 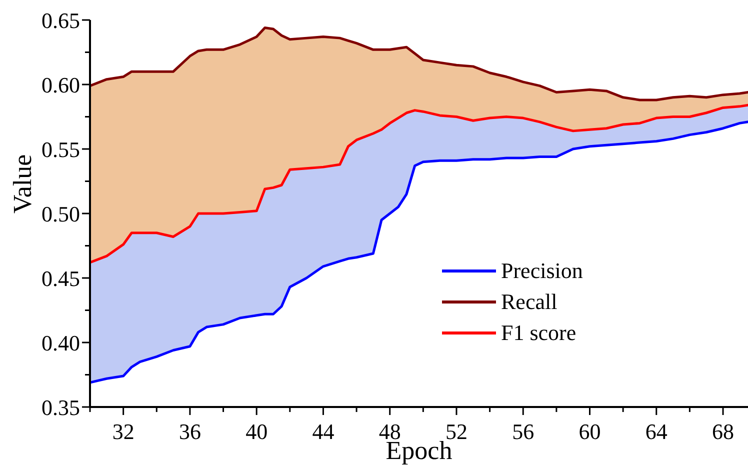 I want to click on y-tick-label: 0.40, so click(x=61, y=343).